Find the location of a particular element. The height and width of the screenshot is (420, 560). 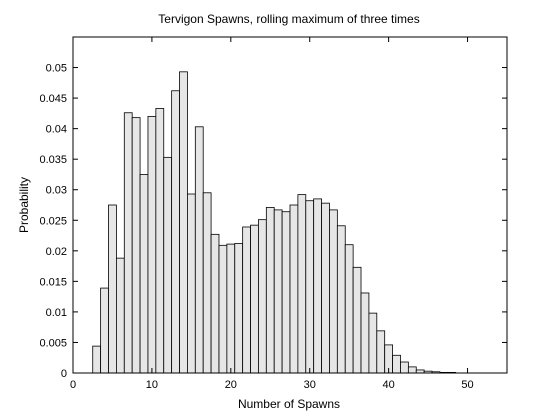

x-tick-label: 40 is located at coordinates (389, 385).